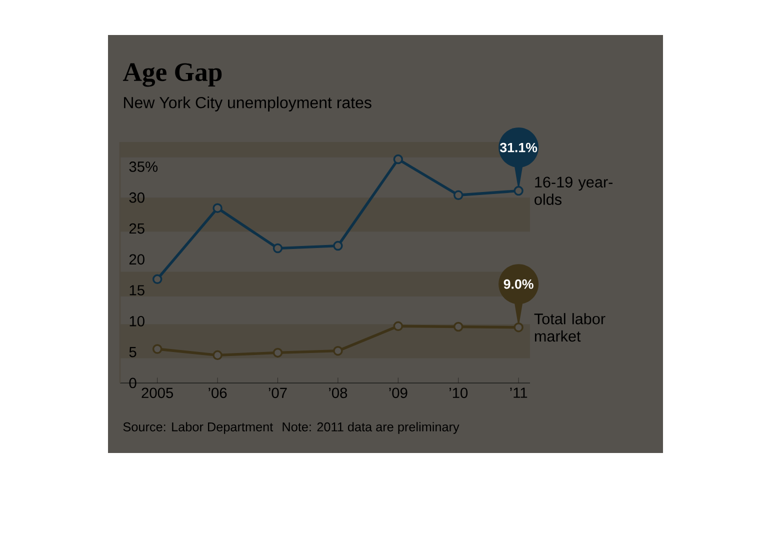  What do you see at coordinates (136, 228) in the screenshot?
I see `y-tick-label: 25` at bounding box center [136, 228].